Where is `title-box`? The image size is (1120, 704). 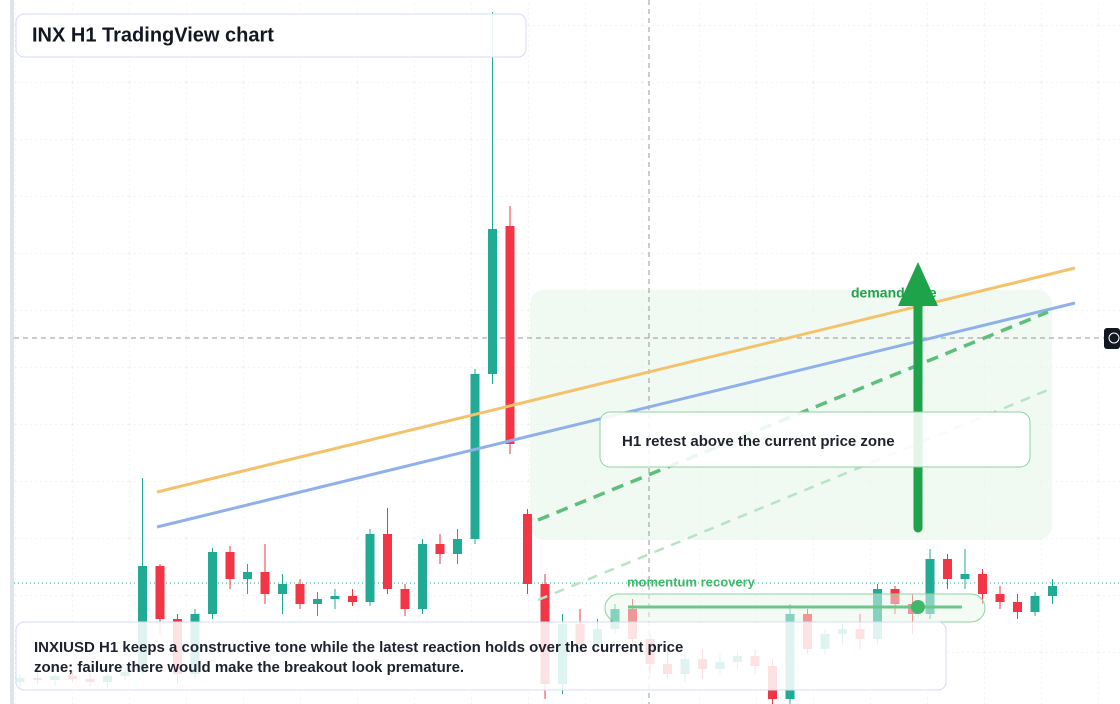
title-box is located at coordinates (271, 35).